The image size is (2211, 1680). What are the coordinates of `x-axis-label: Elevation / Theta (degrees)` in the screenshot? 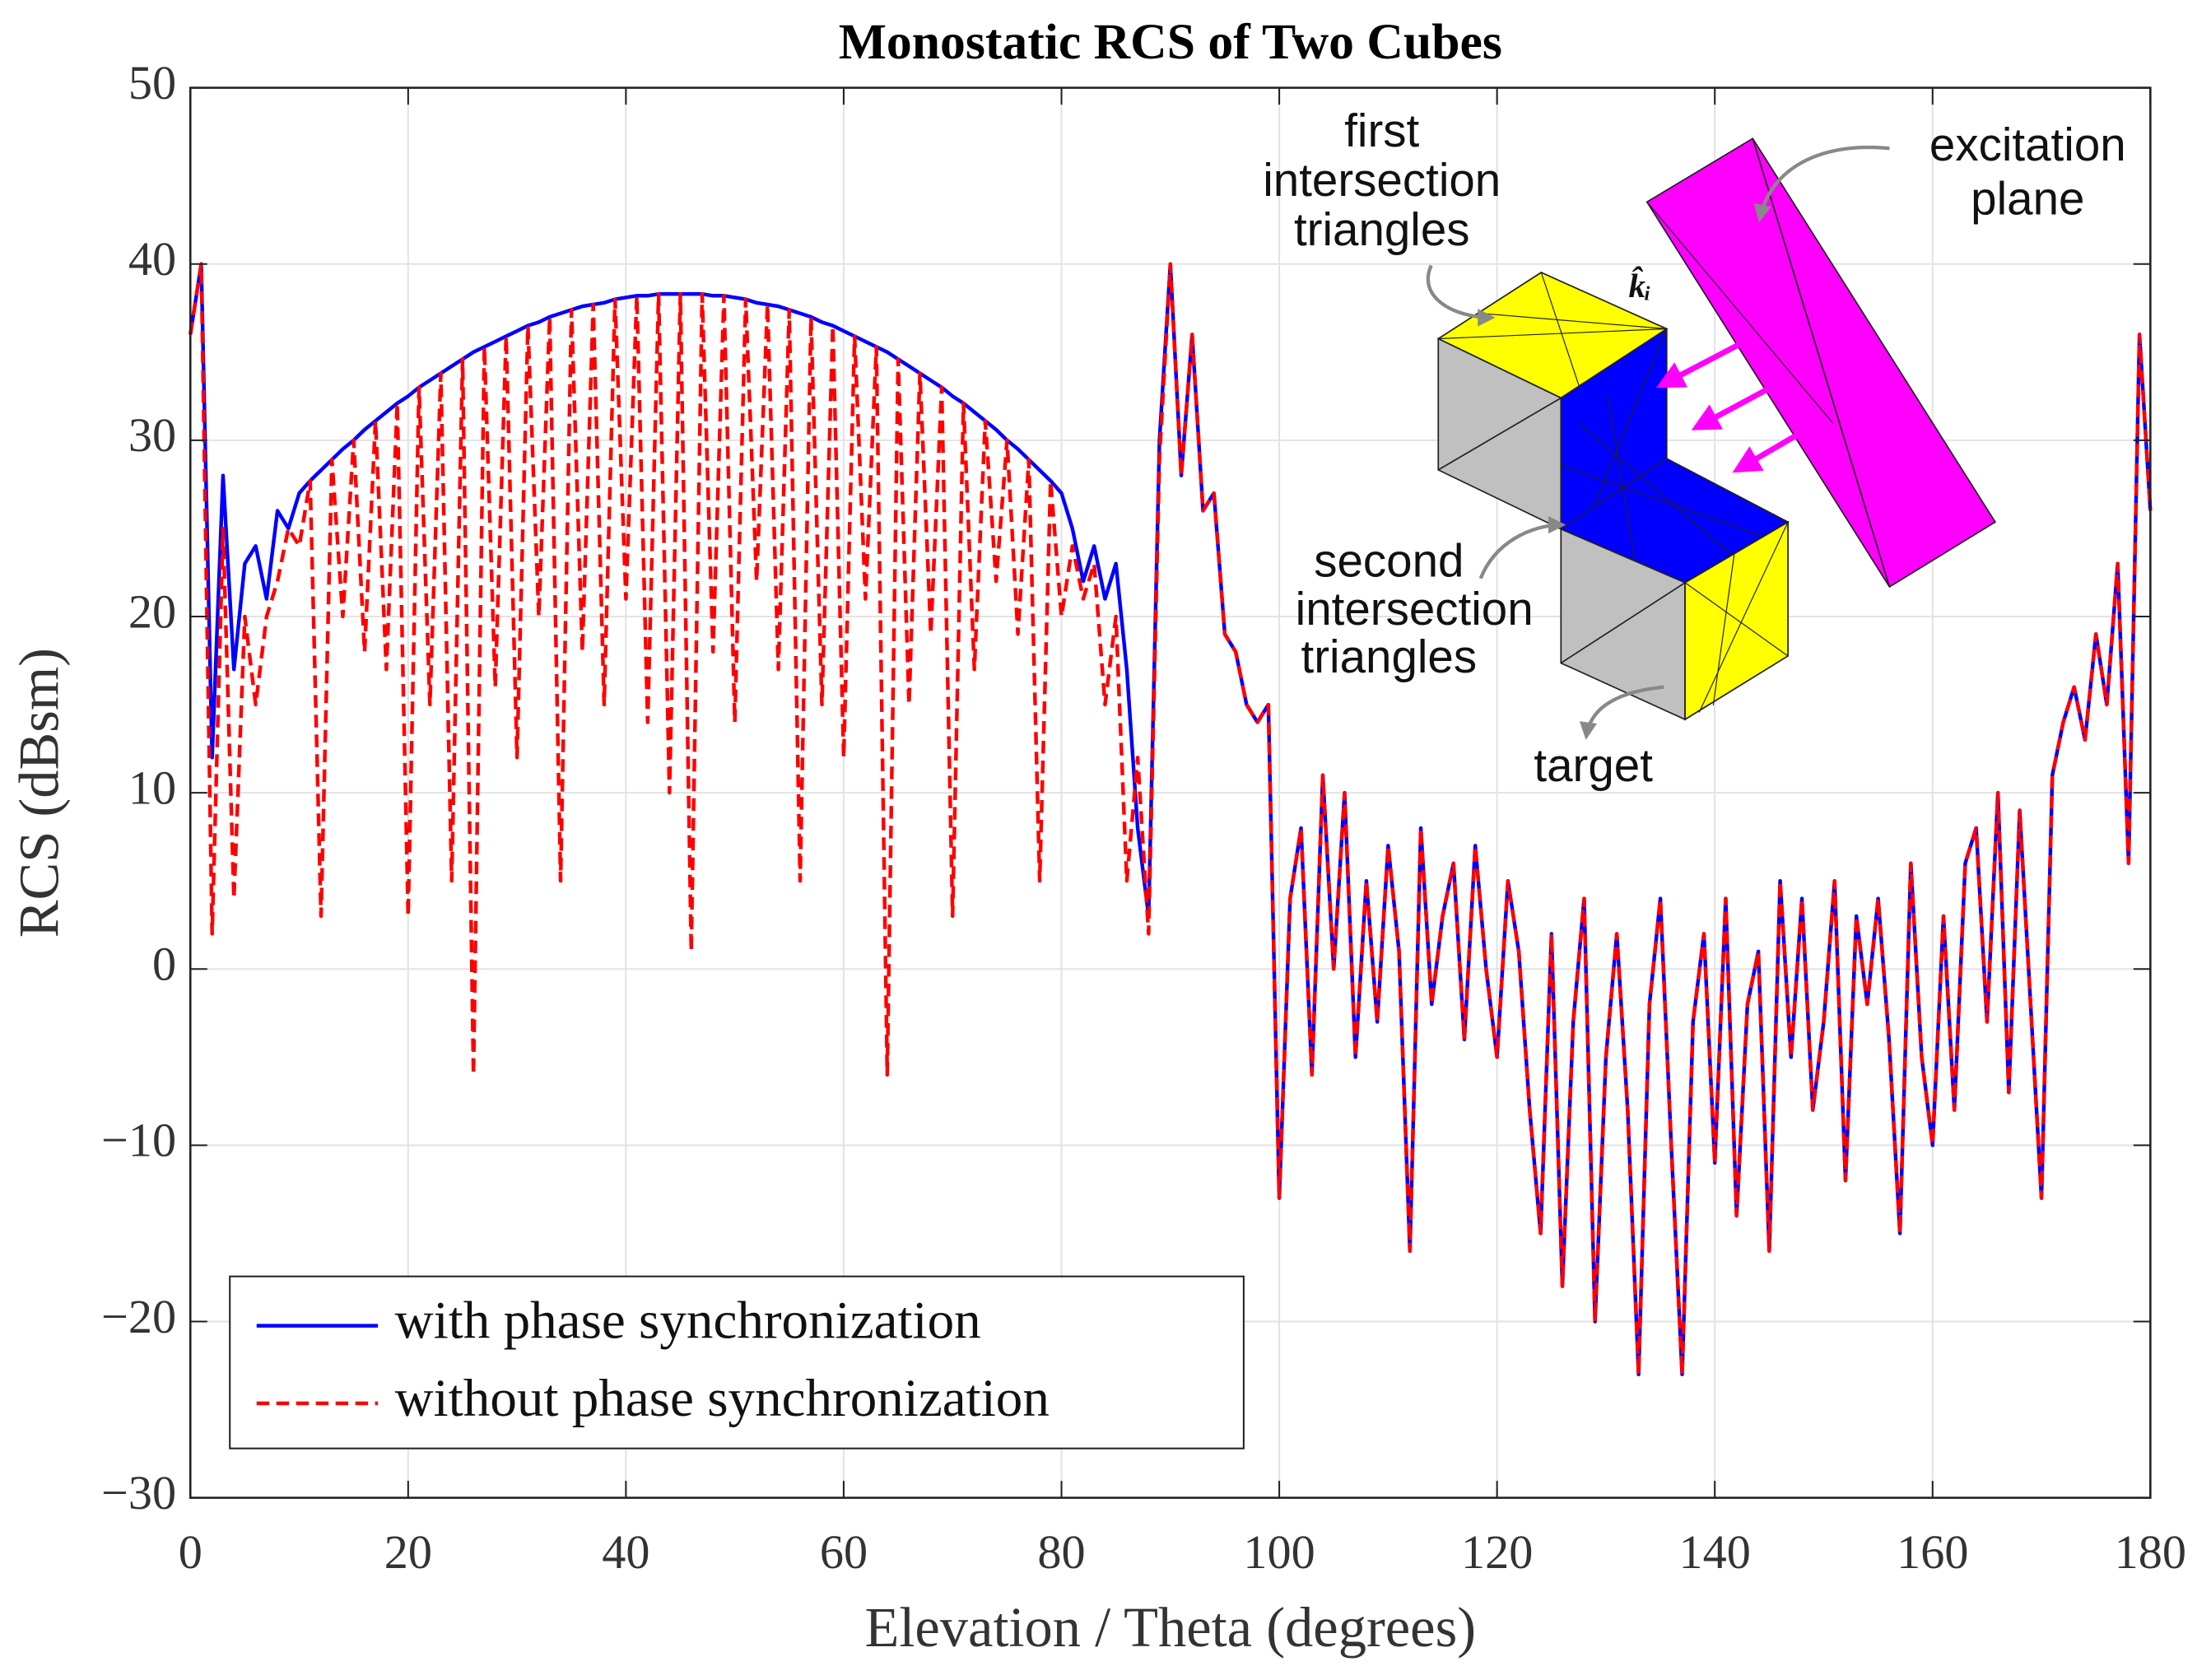 It's located at (1171, 1627).